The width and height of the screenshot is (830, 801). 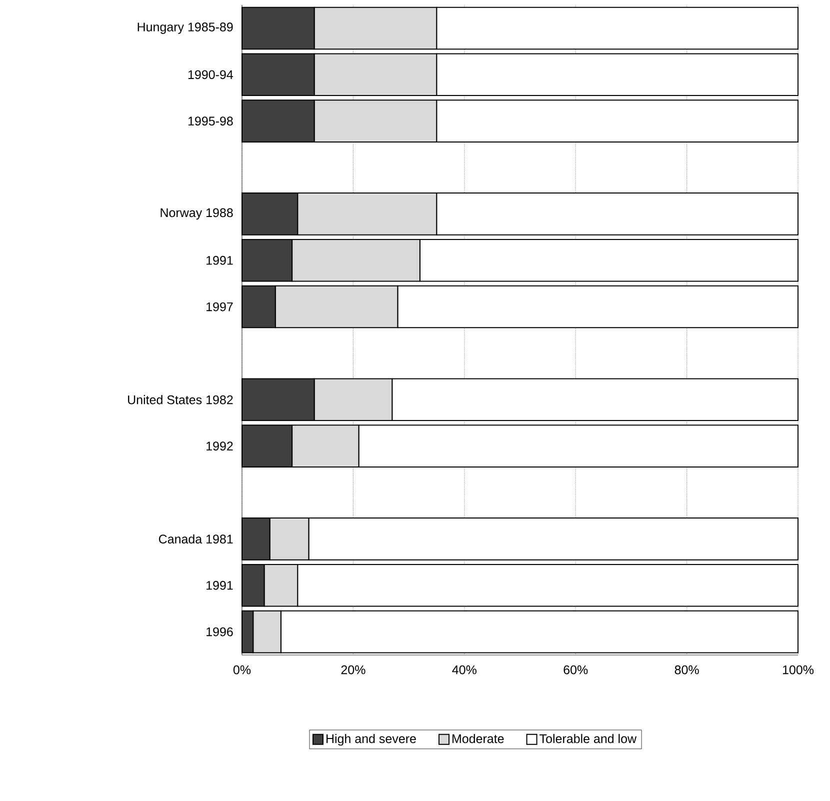 I want to click on y-tick-label: Hungary 1985-89, so click(x=185, y=28).